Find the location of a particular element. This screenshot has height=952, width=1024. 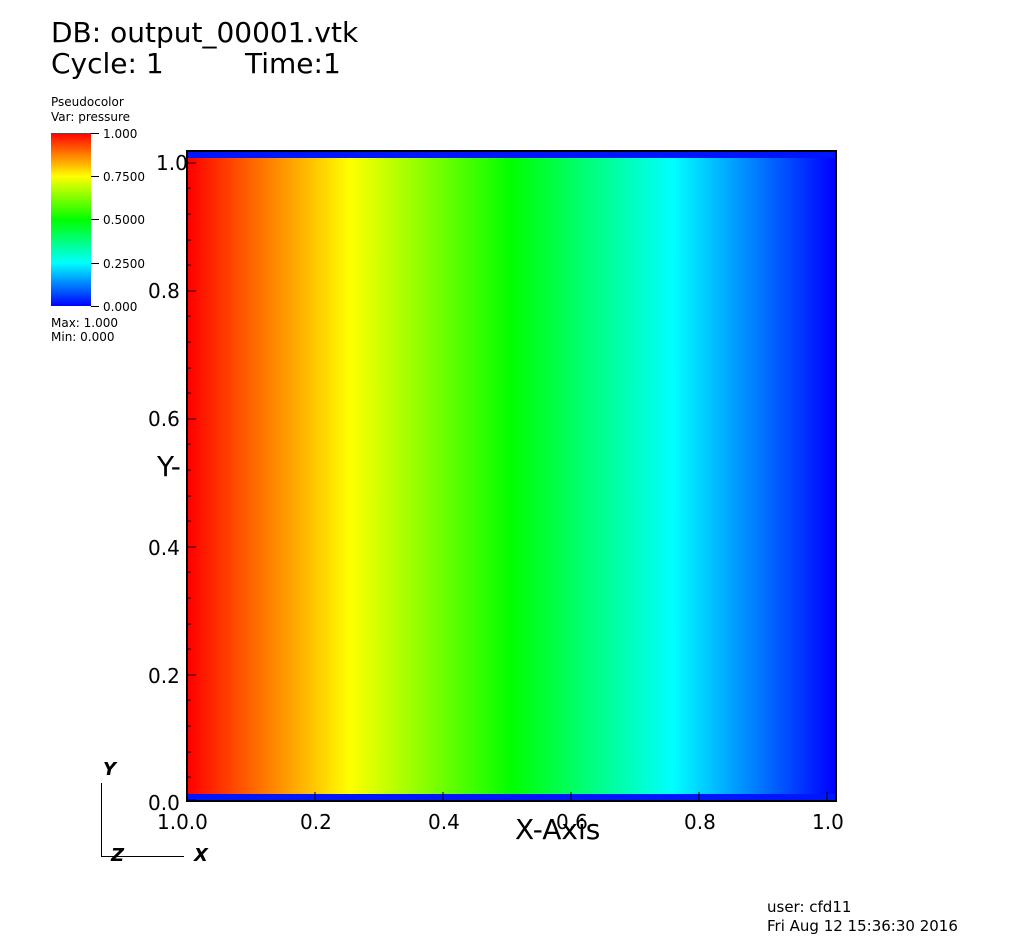

legend-tick-label: 1.000 is located at coordinates (120, 134).